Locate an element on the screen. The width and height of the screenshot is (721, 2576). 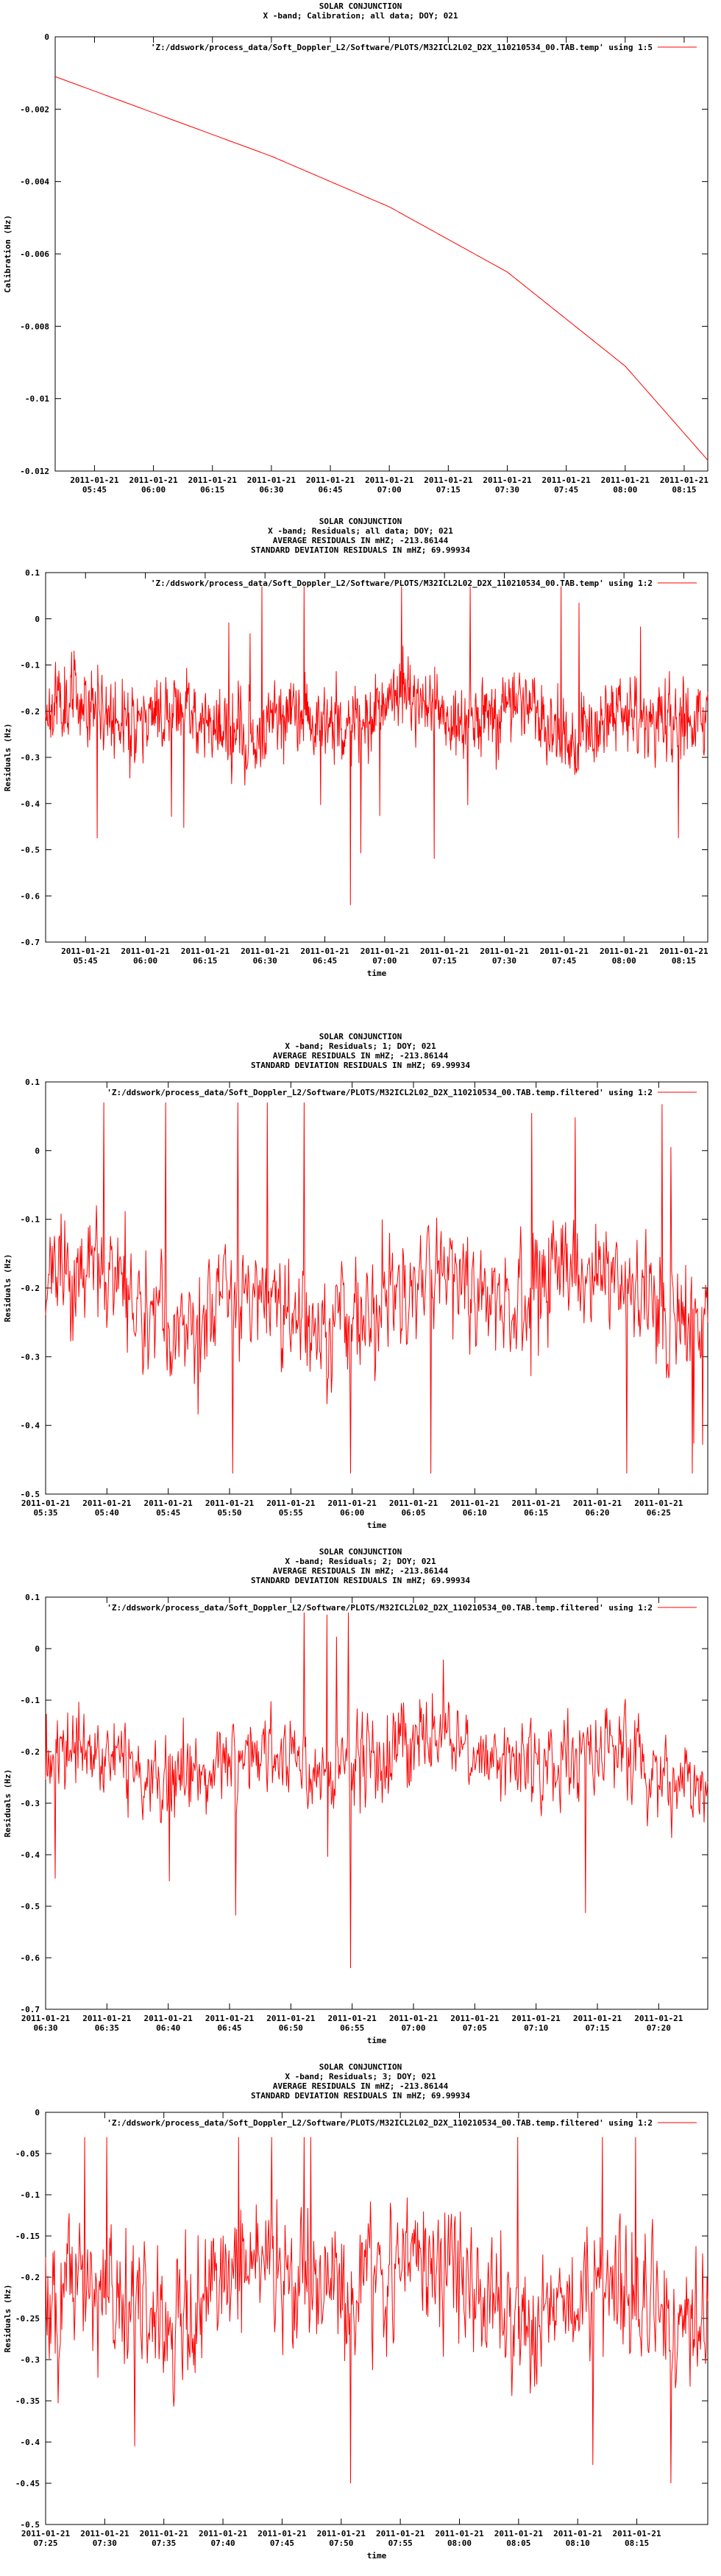
x-tick-label: 07:10 is located at coordinates (536, 2028).